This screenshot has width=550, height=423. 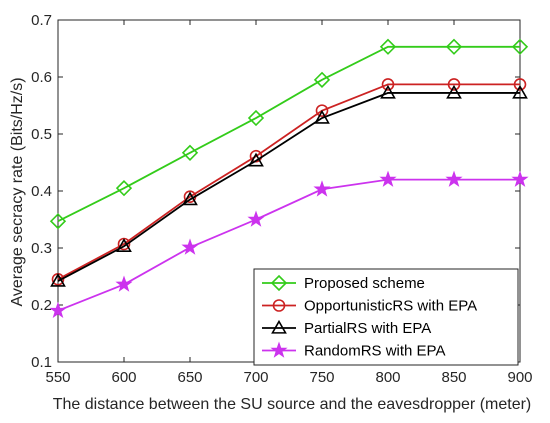 I want to click on legend-box, so click(x=386, y=317).